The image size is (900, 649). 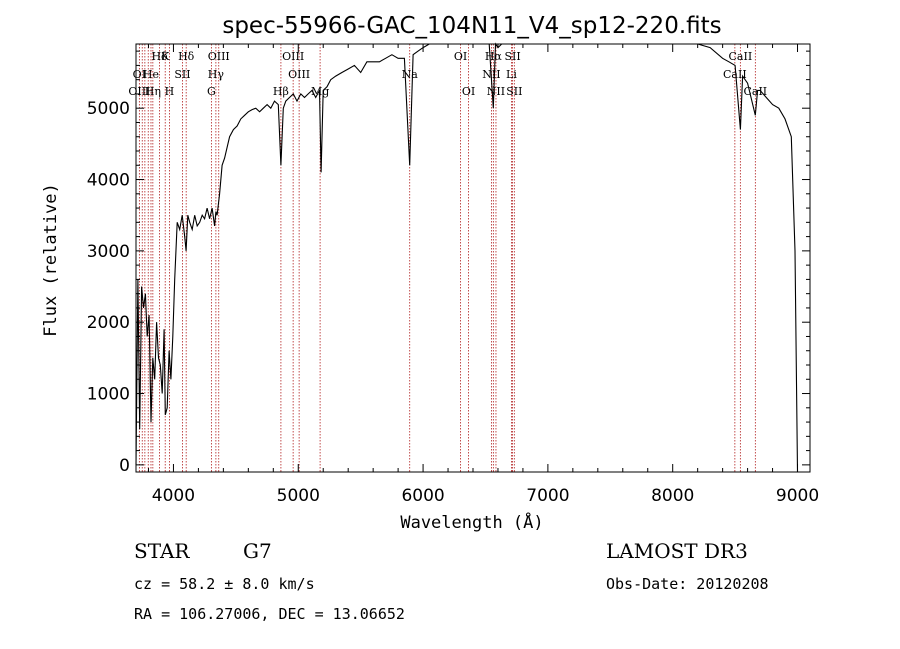 What do you see at coordinates (672, 496) in the screenshot?
I see `x-tick-label: 8000` at bounding box center [672, 496].